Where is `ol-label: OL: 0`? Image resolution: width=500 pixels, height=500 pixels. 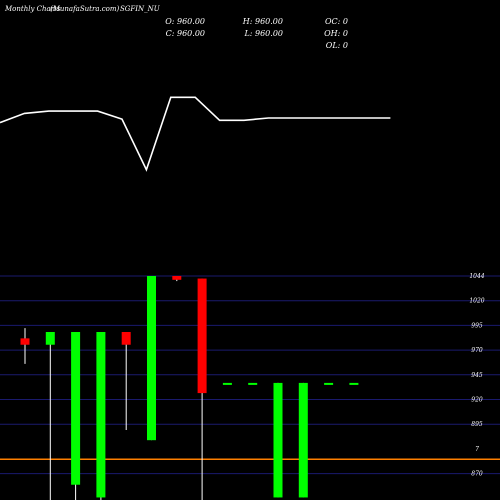 ol-label: OL: 0 is located at coordinates (337, 45).